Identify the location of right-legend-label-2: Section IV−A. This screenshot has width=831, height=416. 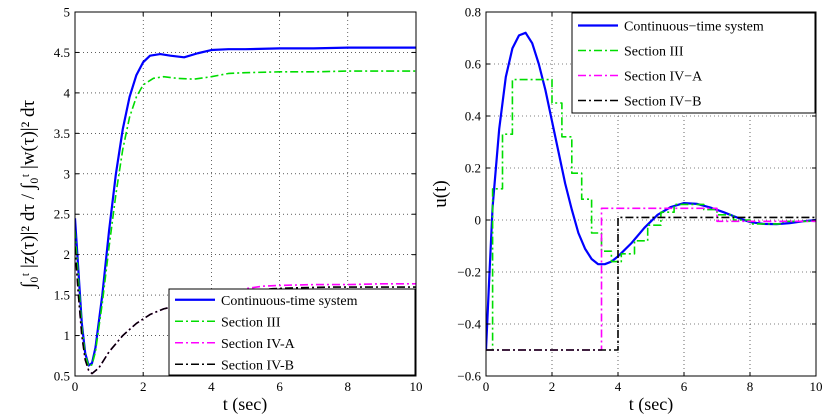
(663, 77).